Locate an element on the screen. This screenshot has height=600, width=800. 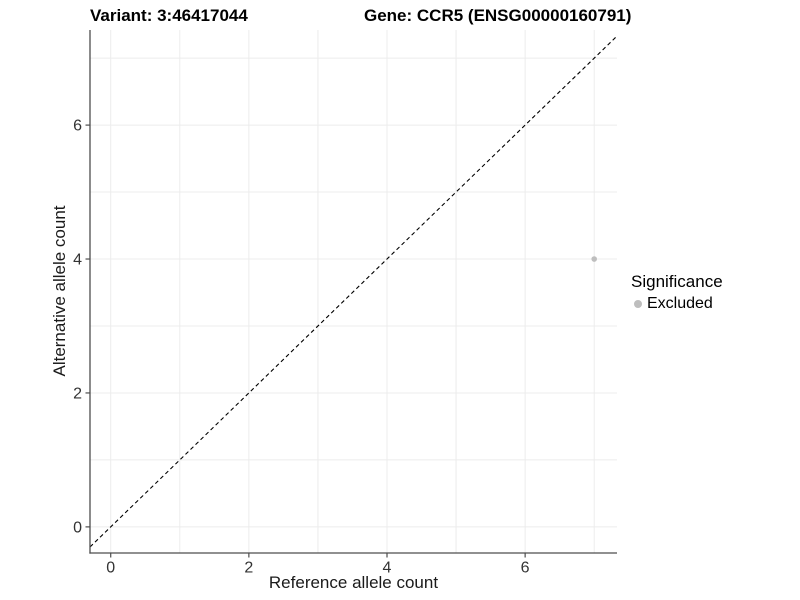
y-tick-label: 2 is located at coordinates (77, 393).